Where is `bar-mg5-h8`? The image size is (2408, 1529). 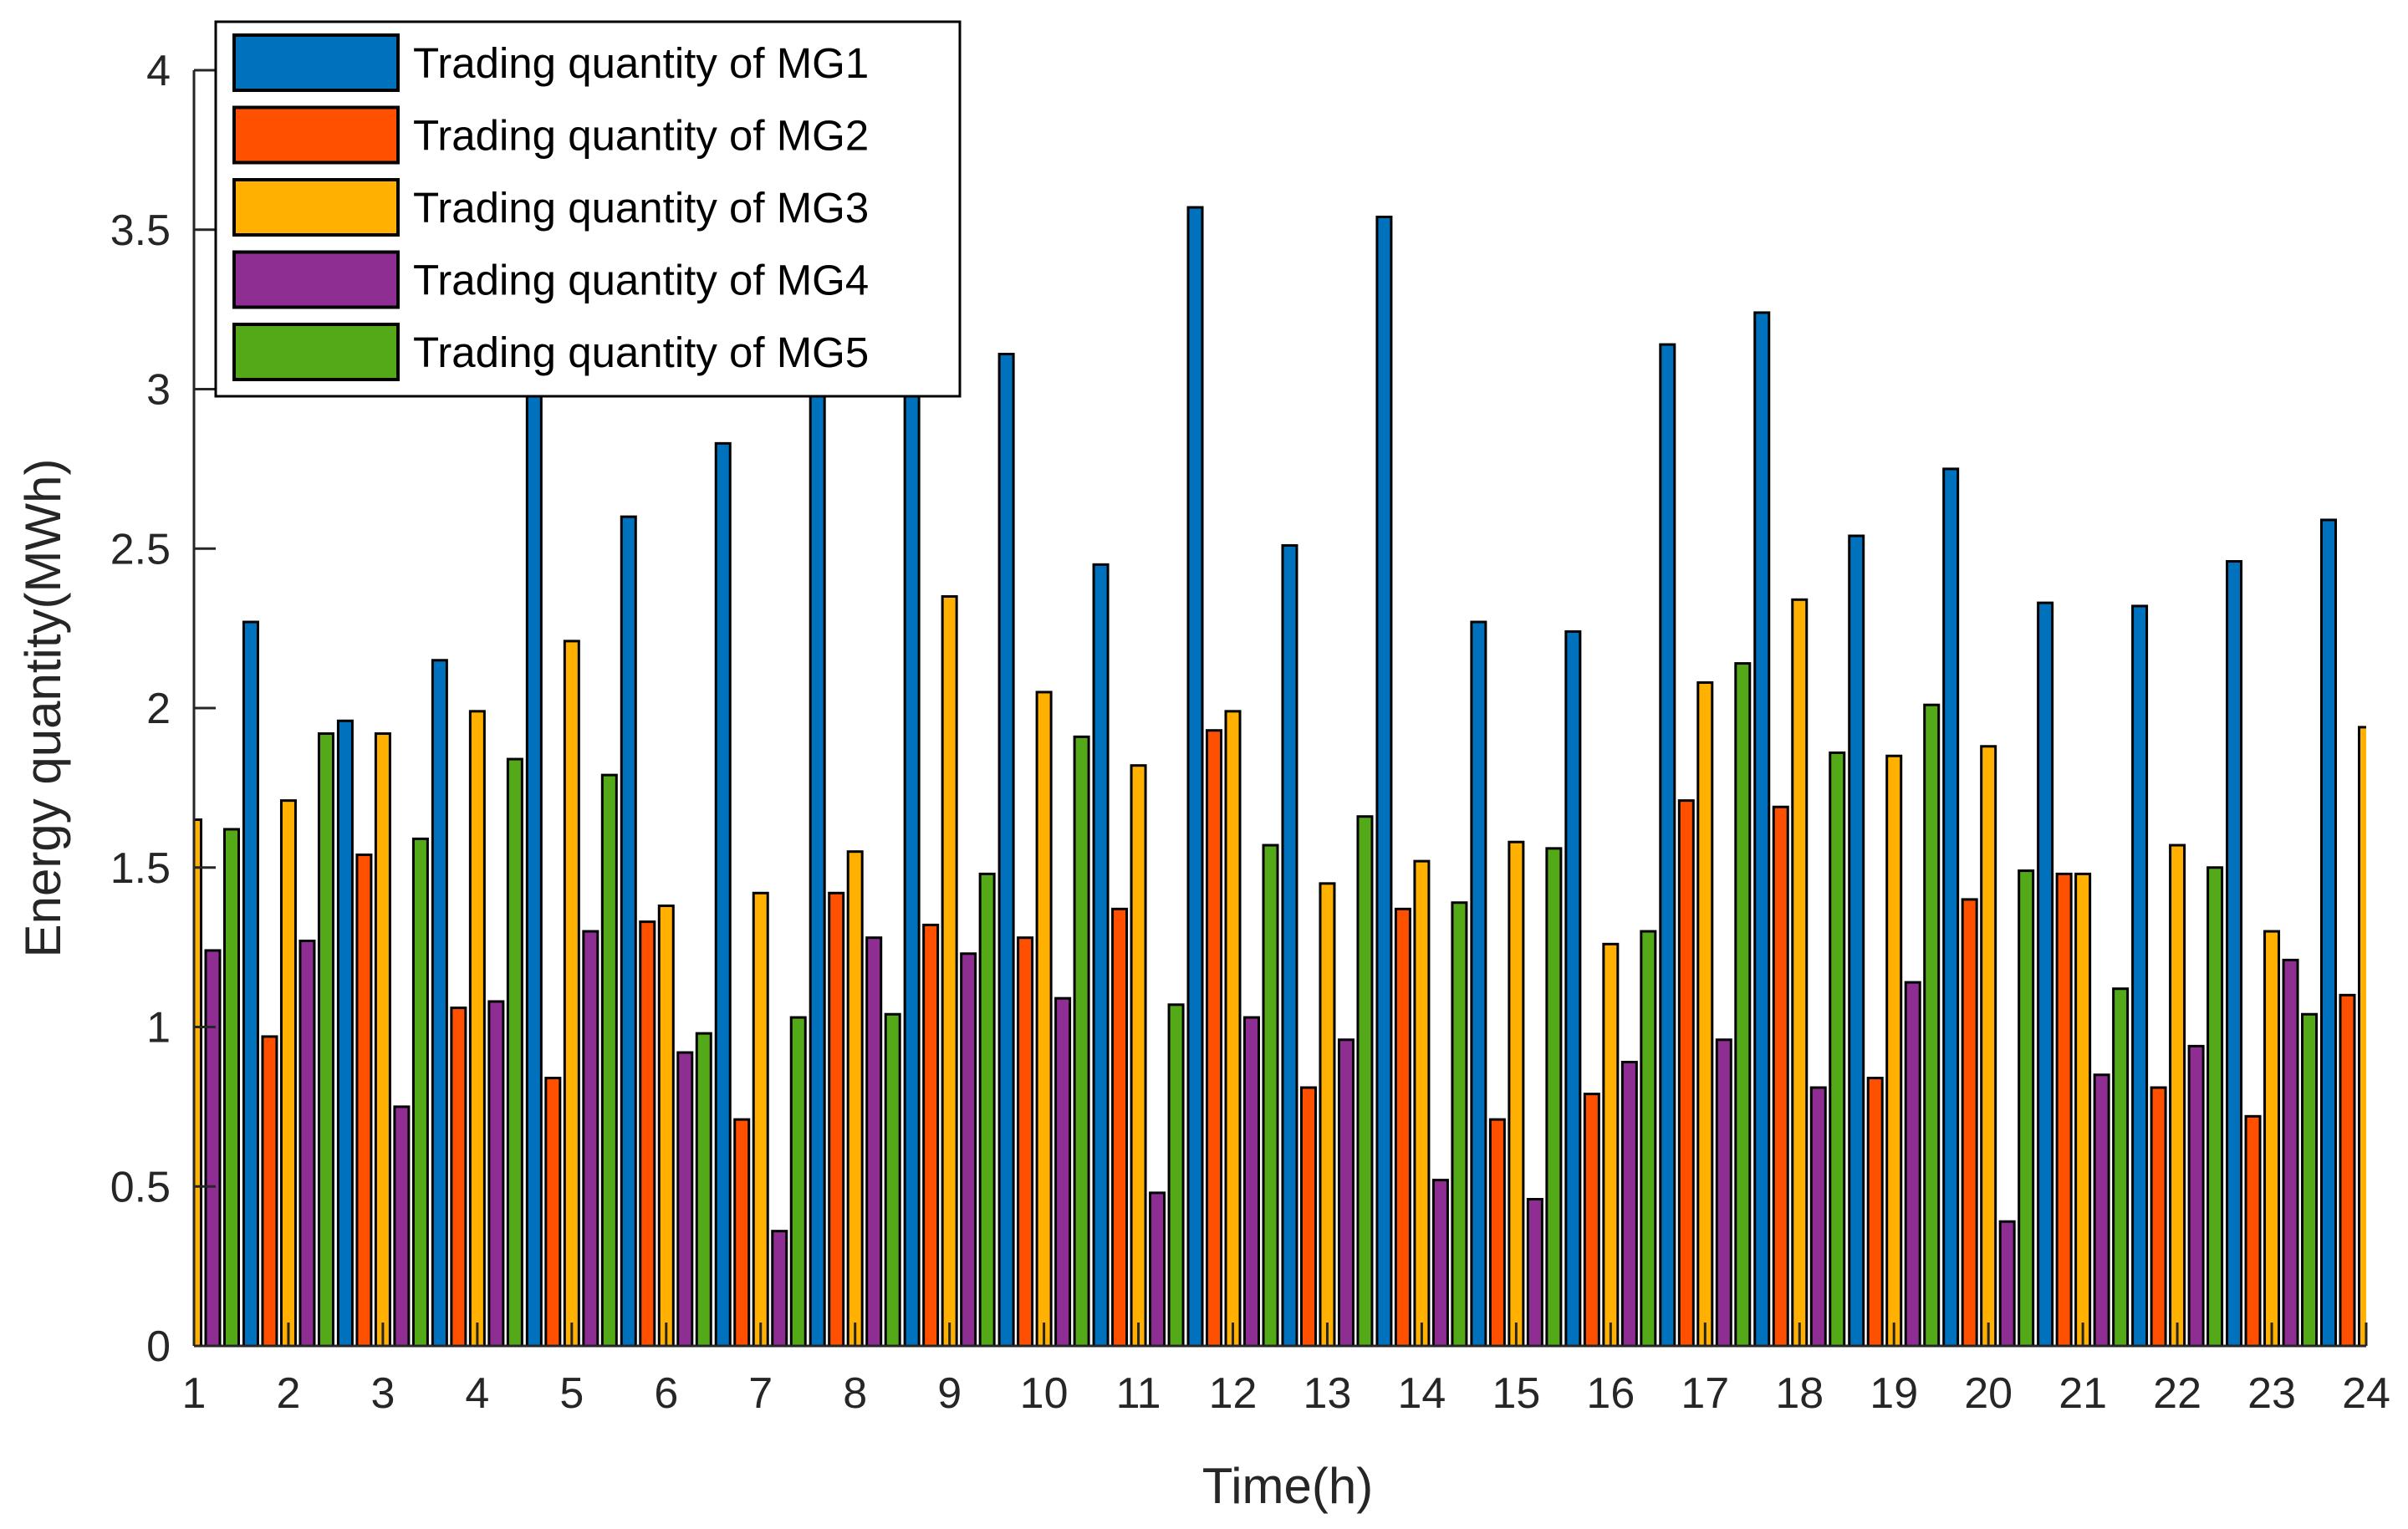
bar-mg5-h8 is located at coordinates (893, 1179).